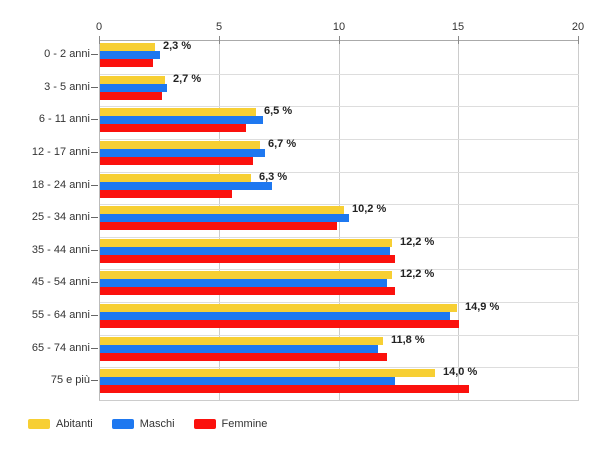 This screenshot has height=450, width=600. What do you see at coordinates (67, 54) in the screenshot?
I see `category-label: 0 - 2 anni` at bounding box center [67, 54].